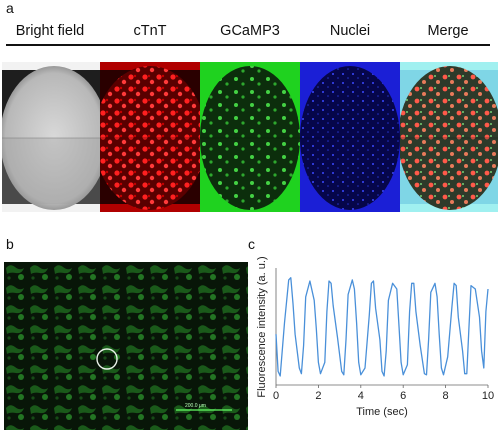 The height and width of the screenshot is (434, 500). Describe the element at coordinates (150, 137) in the screenshot. I see `ctnt-image` at that location.